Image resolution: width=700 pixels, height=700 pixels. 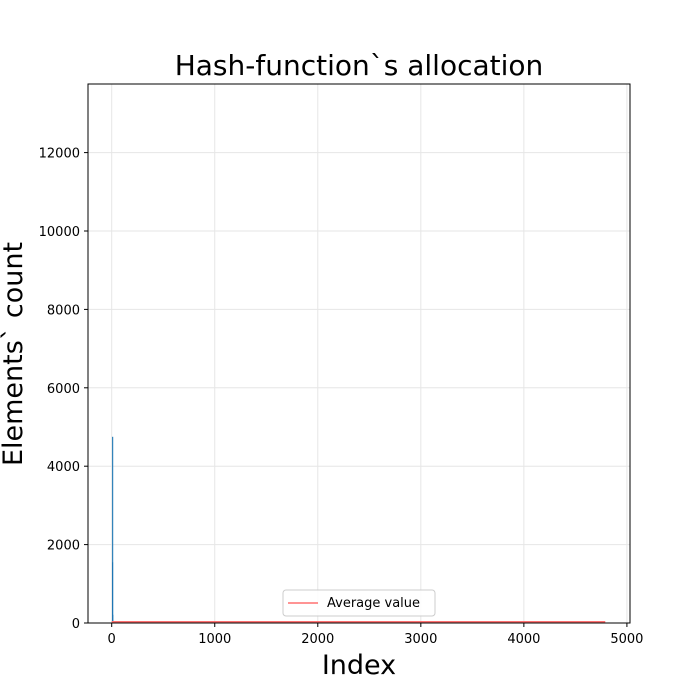 What do you see at coordinates (626, 639) in the screenshot?
I see `x-tick-label: 5000` at bounding box center [626, 639].